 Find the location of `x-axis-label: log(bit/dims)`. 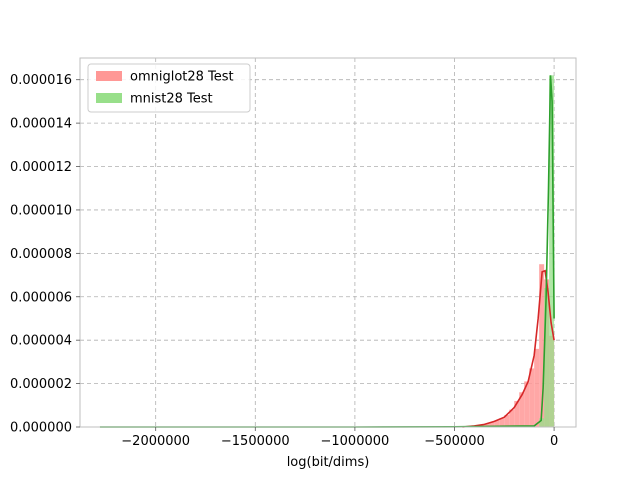

x-axis-label: log(bit/dims) is located at coordinates (328, 462).